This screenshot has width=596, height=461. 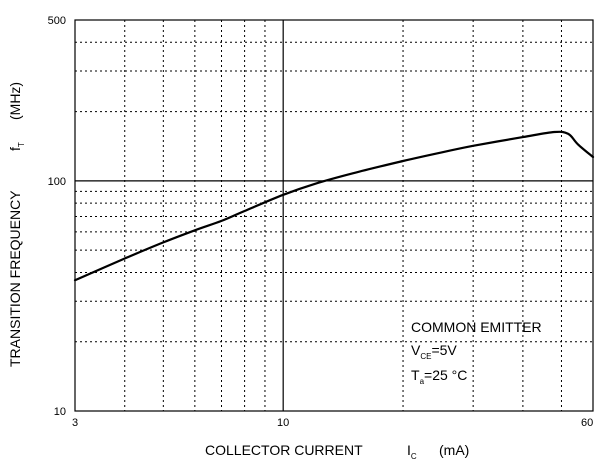 What do you see at coordinates (60, 412) in the screenshot?
I see `y-tick-label: 10` at bounding box center [60, 412].